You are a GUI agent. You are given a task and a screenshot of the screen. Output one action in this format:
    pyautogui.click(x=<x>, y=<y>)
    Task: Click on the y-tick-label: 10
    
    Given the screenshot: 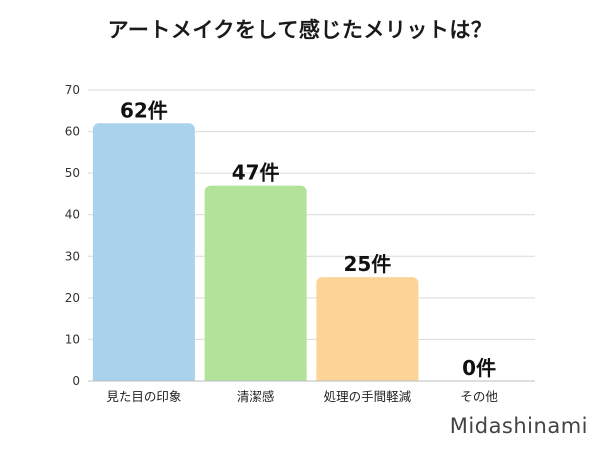 What is the action you would take?
    pyautogui.click(x=72, y=339)
    